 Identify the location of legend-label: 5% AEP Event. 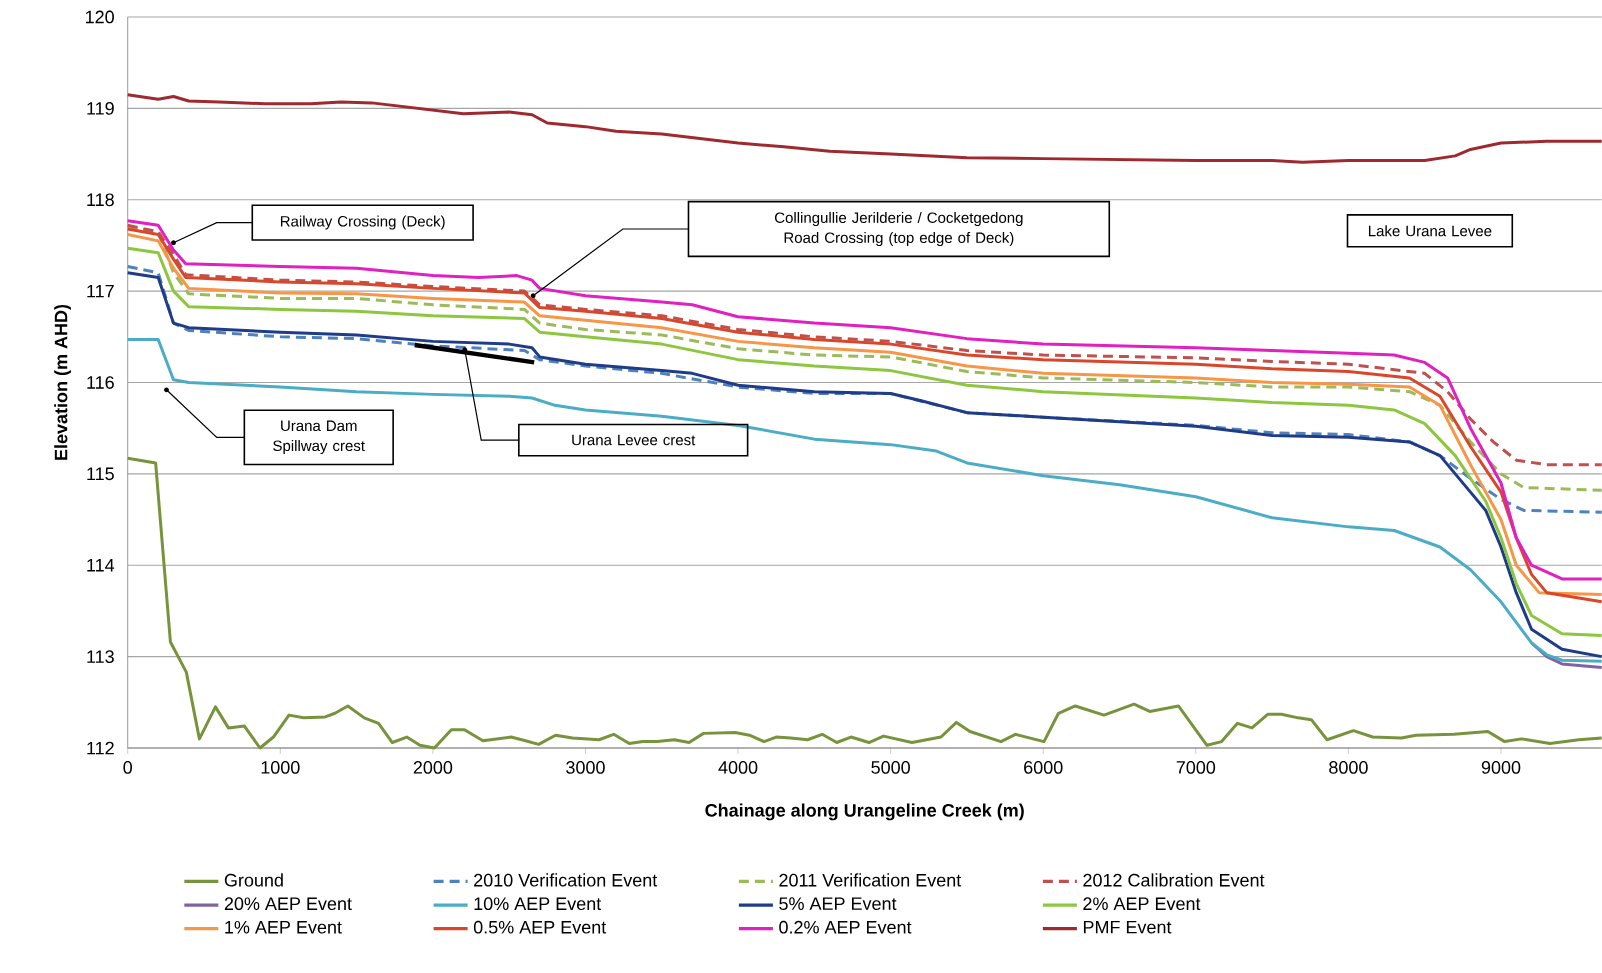
(838, 904).